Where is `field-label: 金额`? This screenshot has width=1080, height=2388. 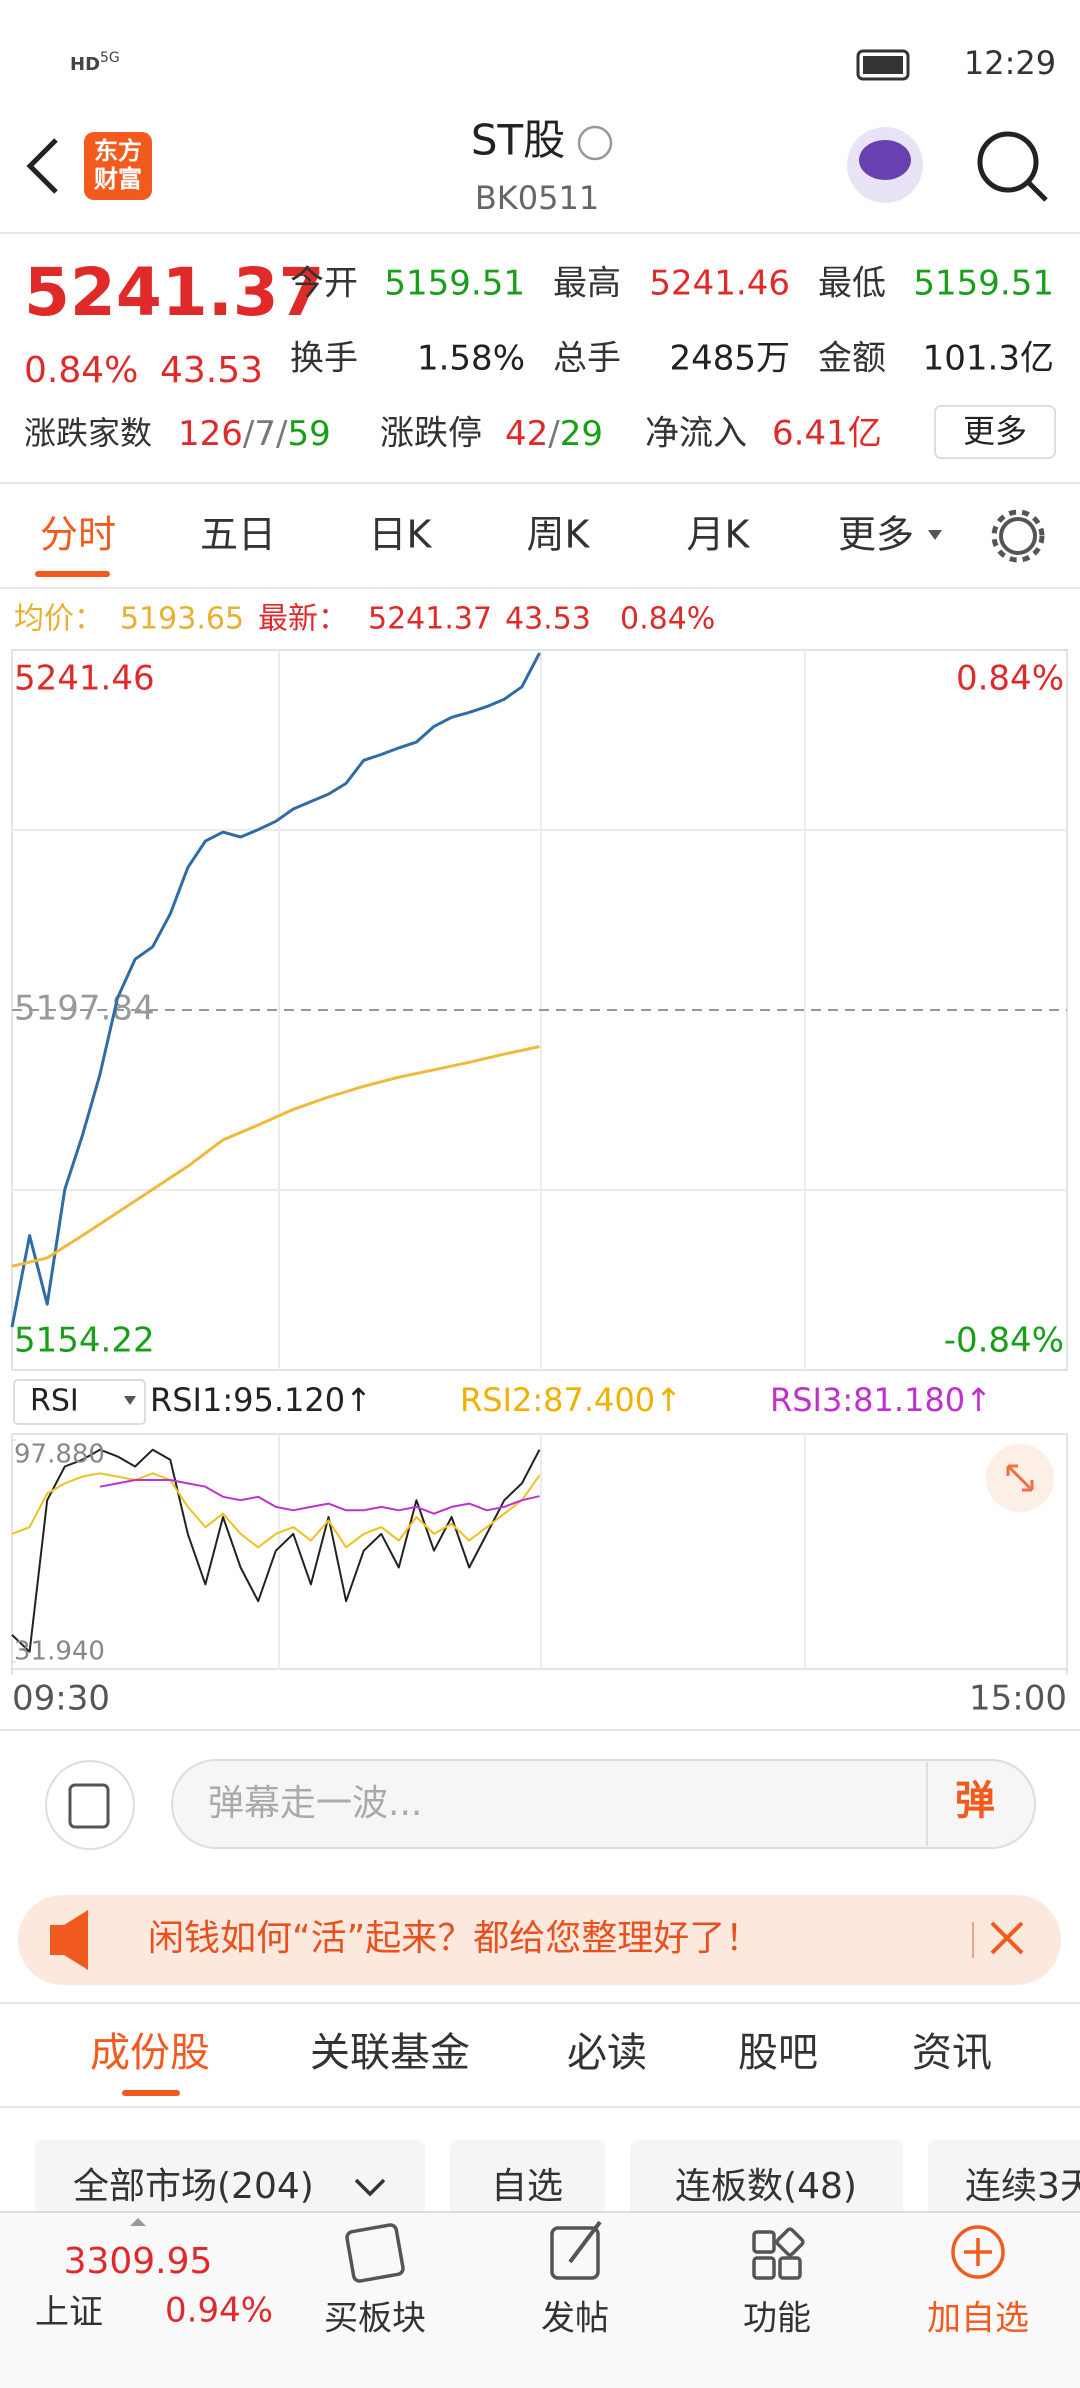
field-label: 金额 is located at coordinates (852, 359).